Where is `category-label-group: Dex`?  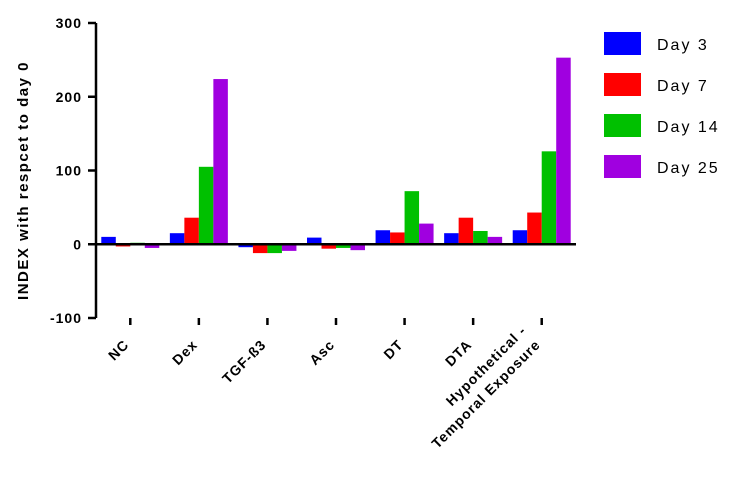 category-label-group: Dex is located at coordinates (185, 352).